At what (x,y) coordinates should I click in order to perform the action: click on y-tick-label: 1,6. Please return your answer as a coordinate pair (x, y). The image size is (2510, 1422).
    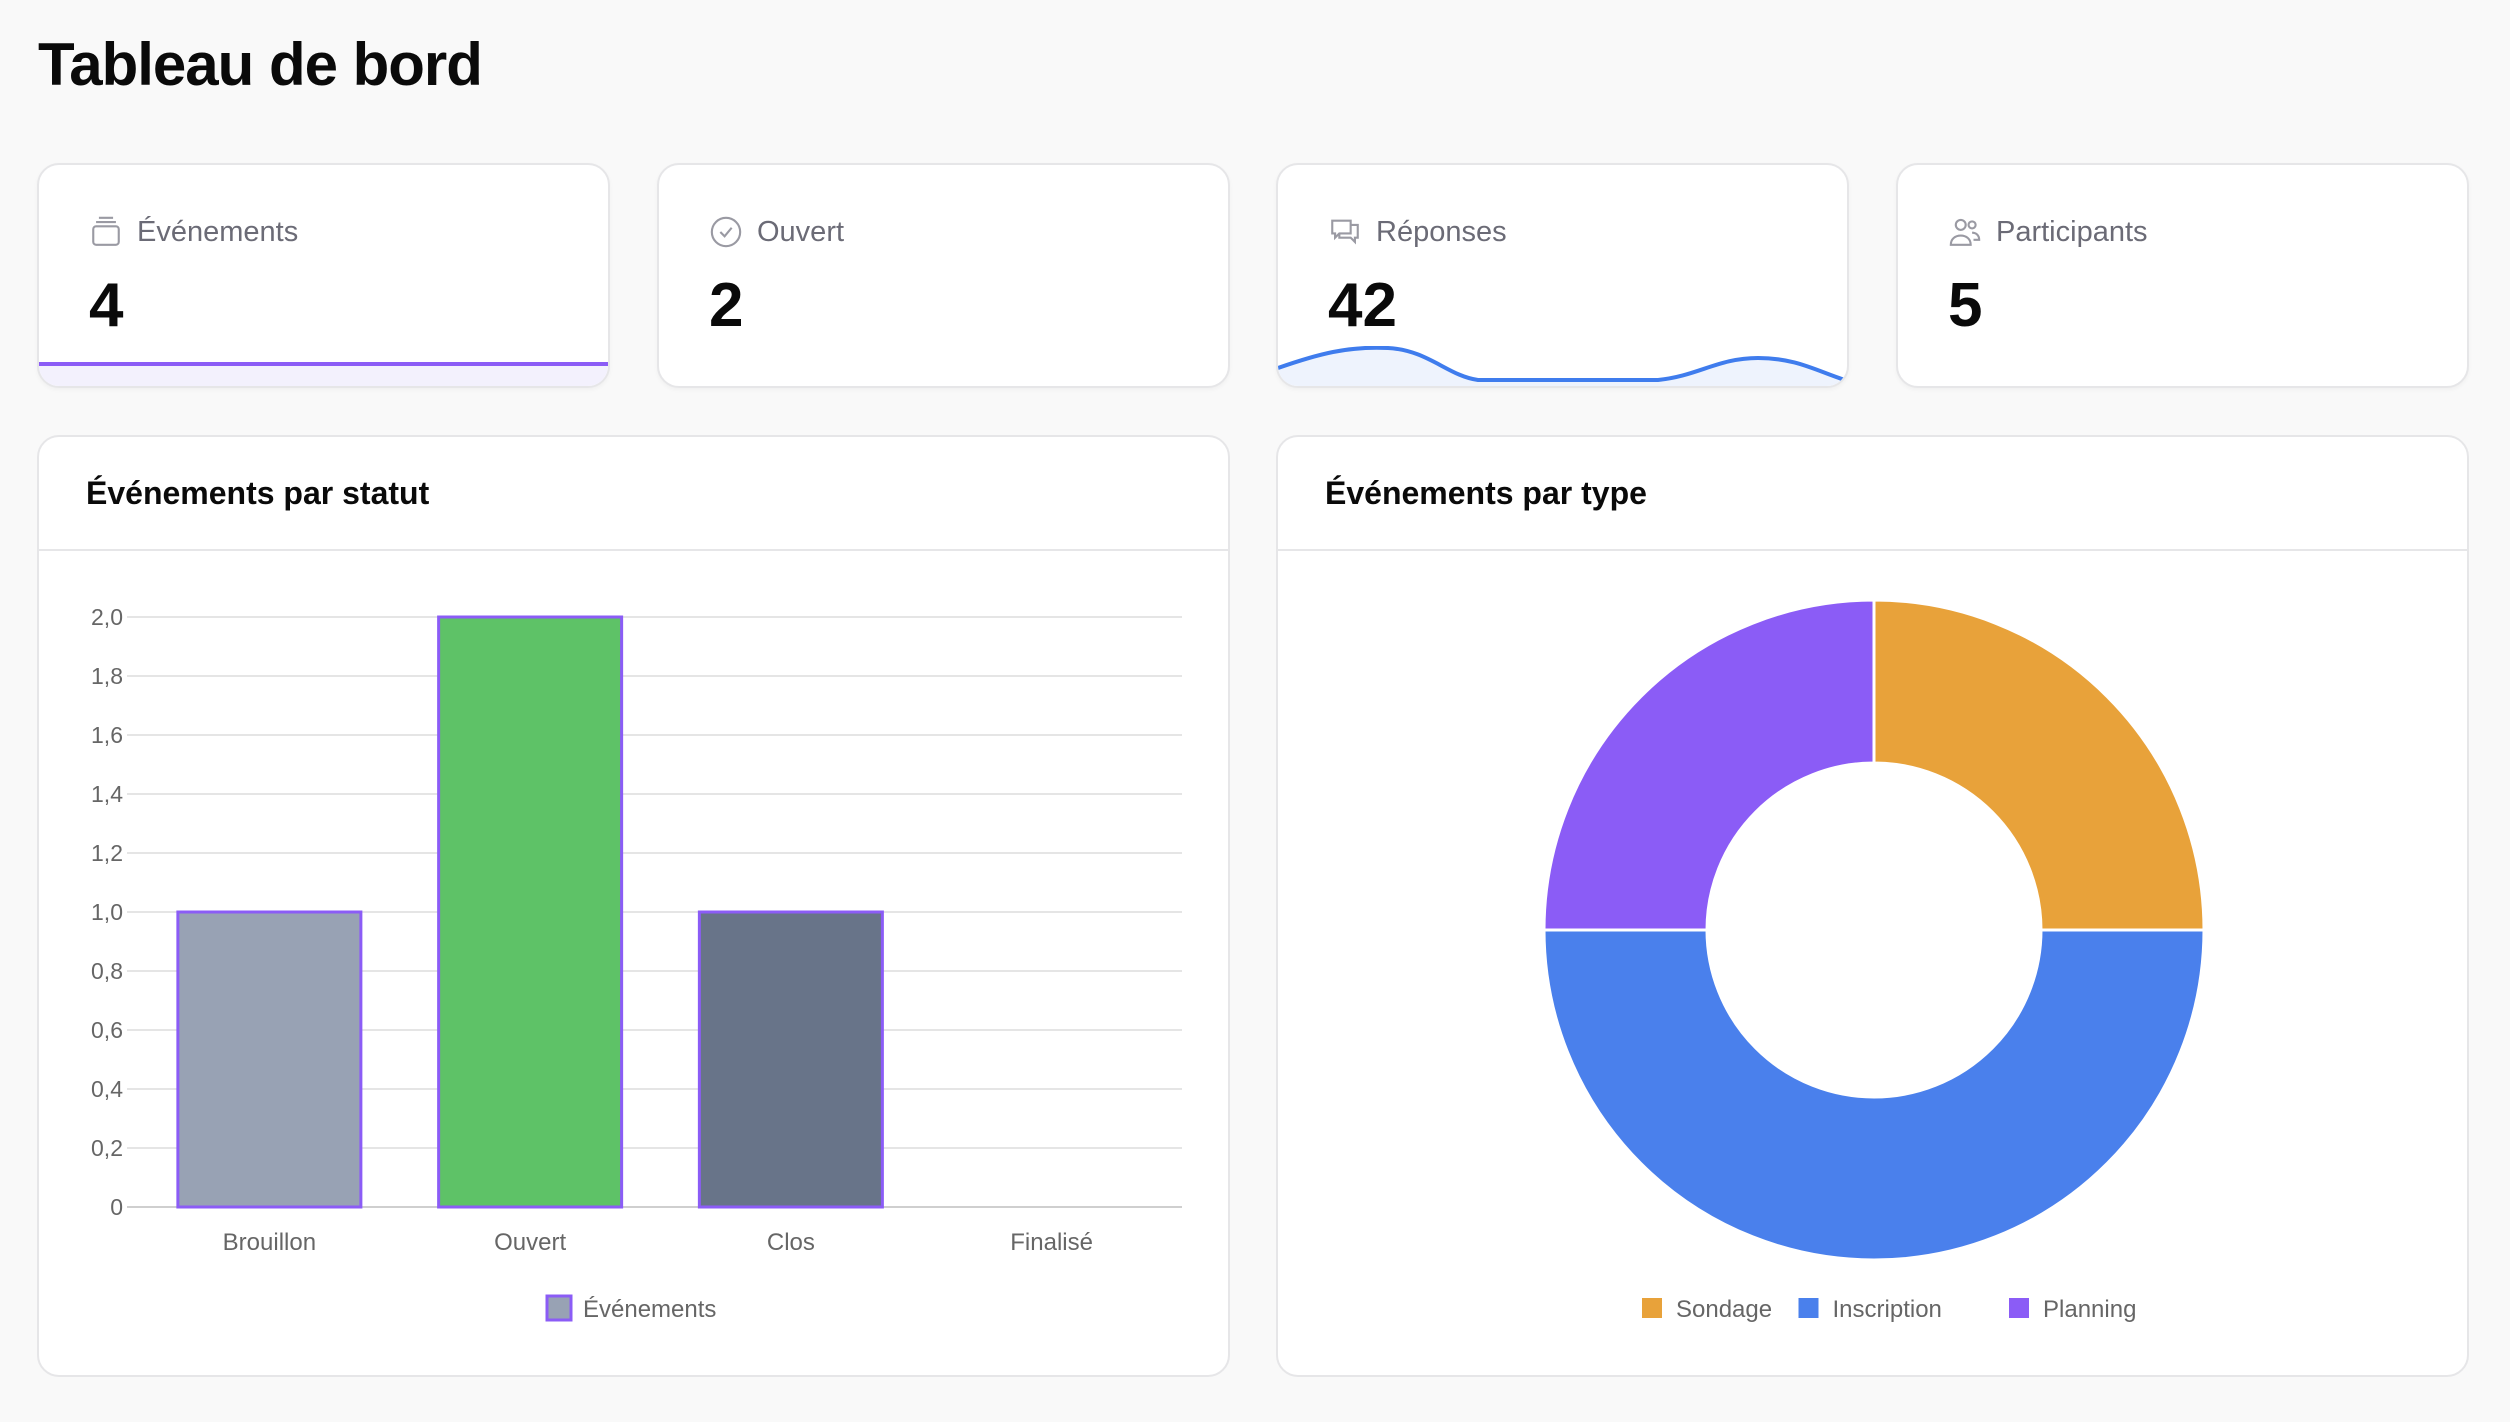
    Looking at the image, I should click on (107, 735).